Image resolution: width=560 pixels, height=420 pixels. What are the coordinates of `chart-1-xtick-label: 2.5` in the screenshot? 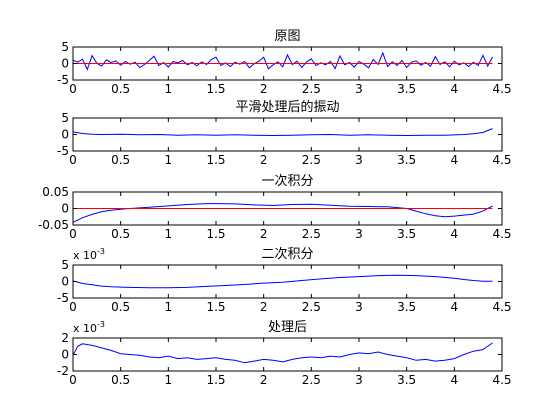 It's located at (311, 89).